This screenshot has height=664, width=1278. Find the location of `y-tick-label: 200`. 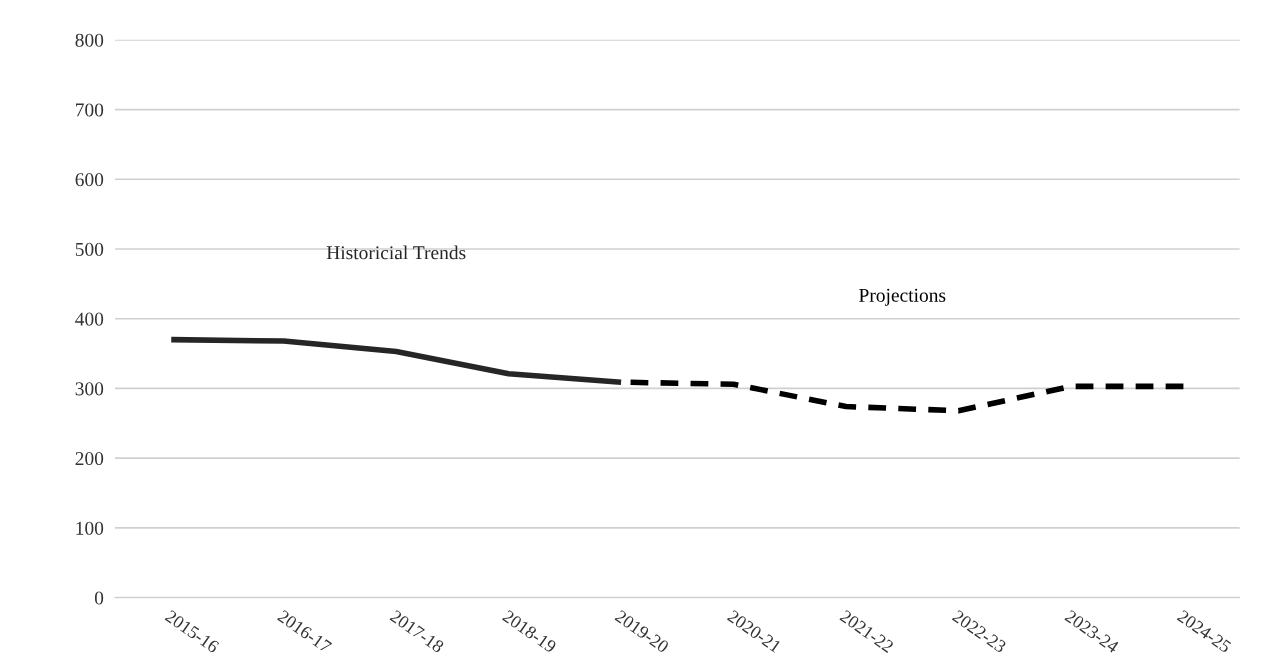

y-tick-label: 200 is located at coordinates (89, 458).